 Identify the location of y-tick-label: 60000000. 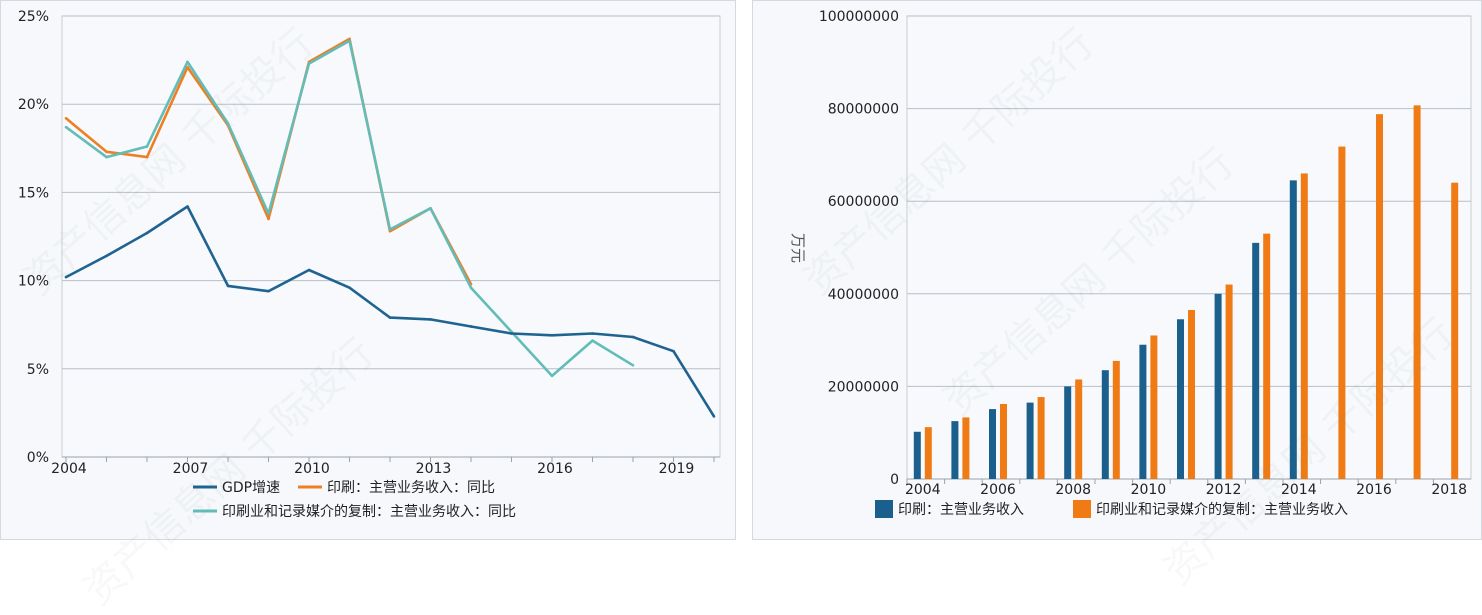
(863, 202).